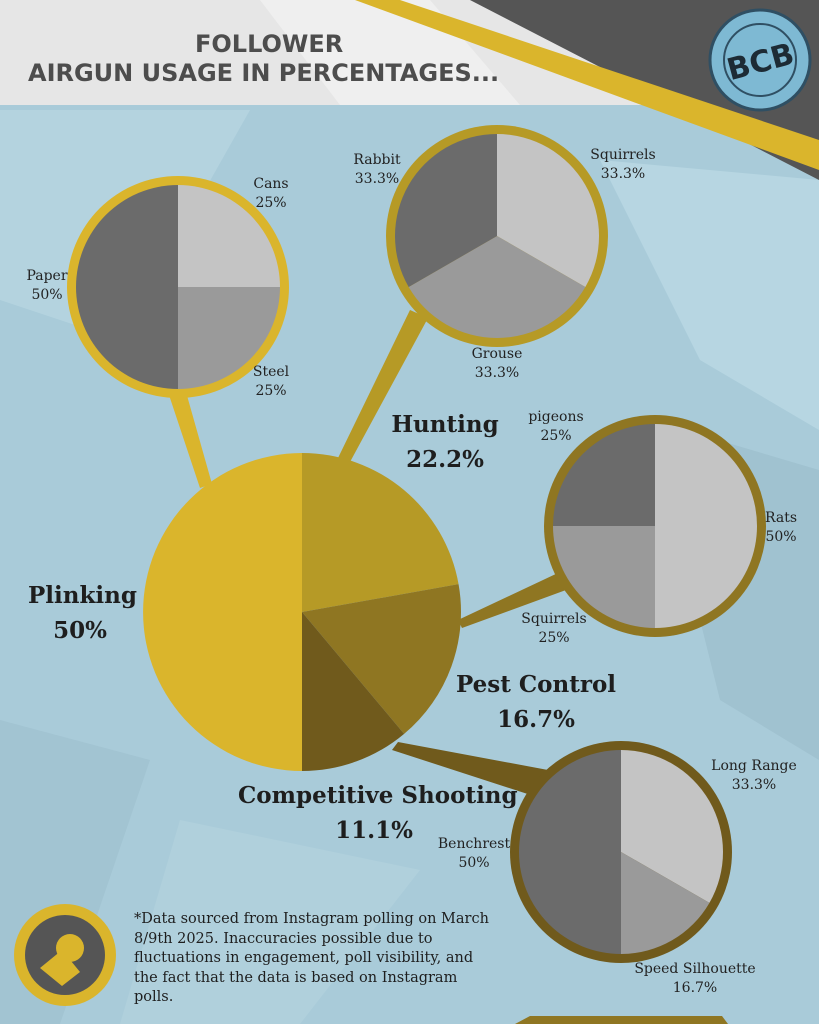 This screenshot has width=819, height=1024. What do you see at coordinates (271, 194) in the screenshot?
I see `label-cans: Cans 25%` at bounding box center [271, 194].